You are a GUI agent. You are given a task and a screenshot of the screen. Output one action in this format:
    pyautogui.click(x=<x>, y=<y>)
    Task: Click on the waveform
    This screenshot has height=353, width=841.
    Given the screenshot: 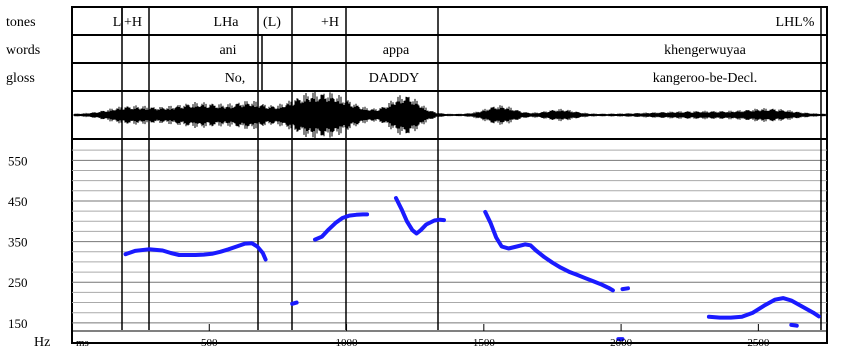 What is the action you would take?
    pyautogui.click(x=449, y=115)
    